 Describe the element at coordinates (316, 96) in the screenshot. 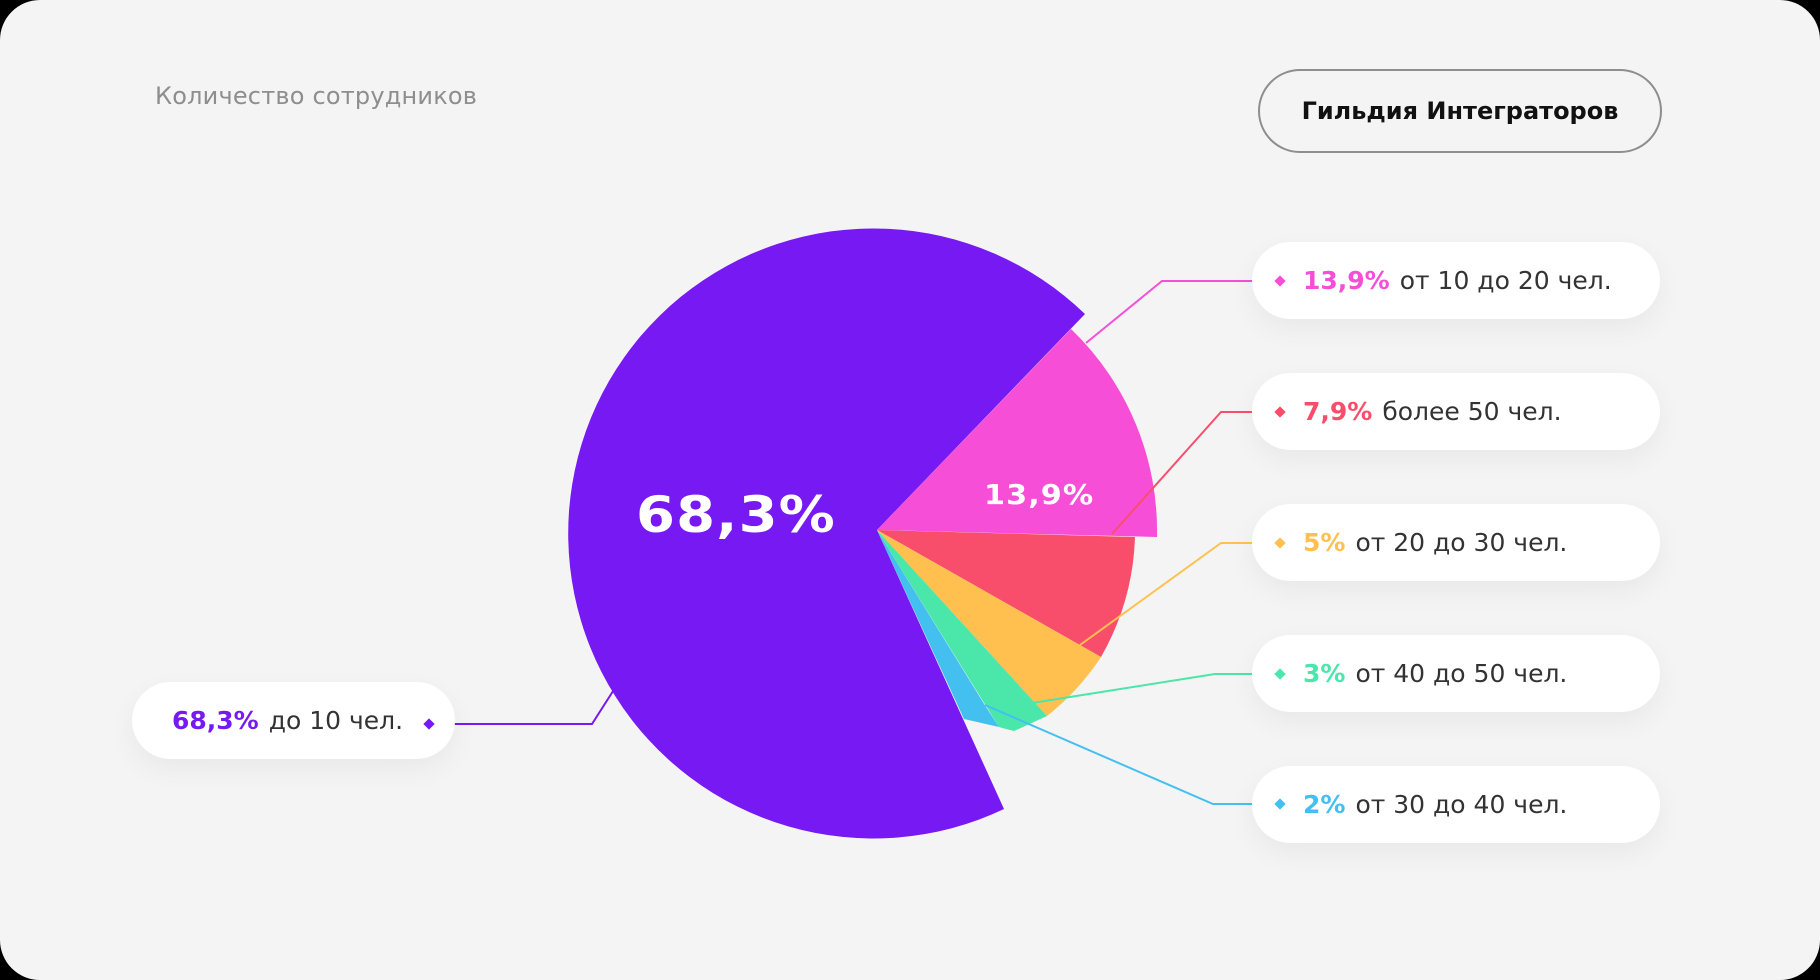

I see `chart-title: Количество сотрудников` at that location.